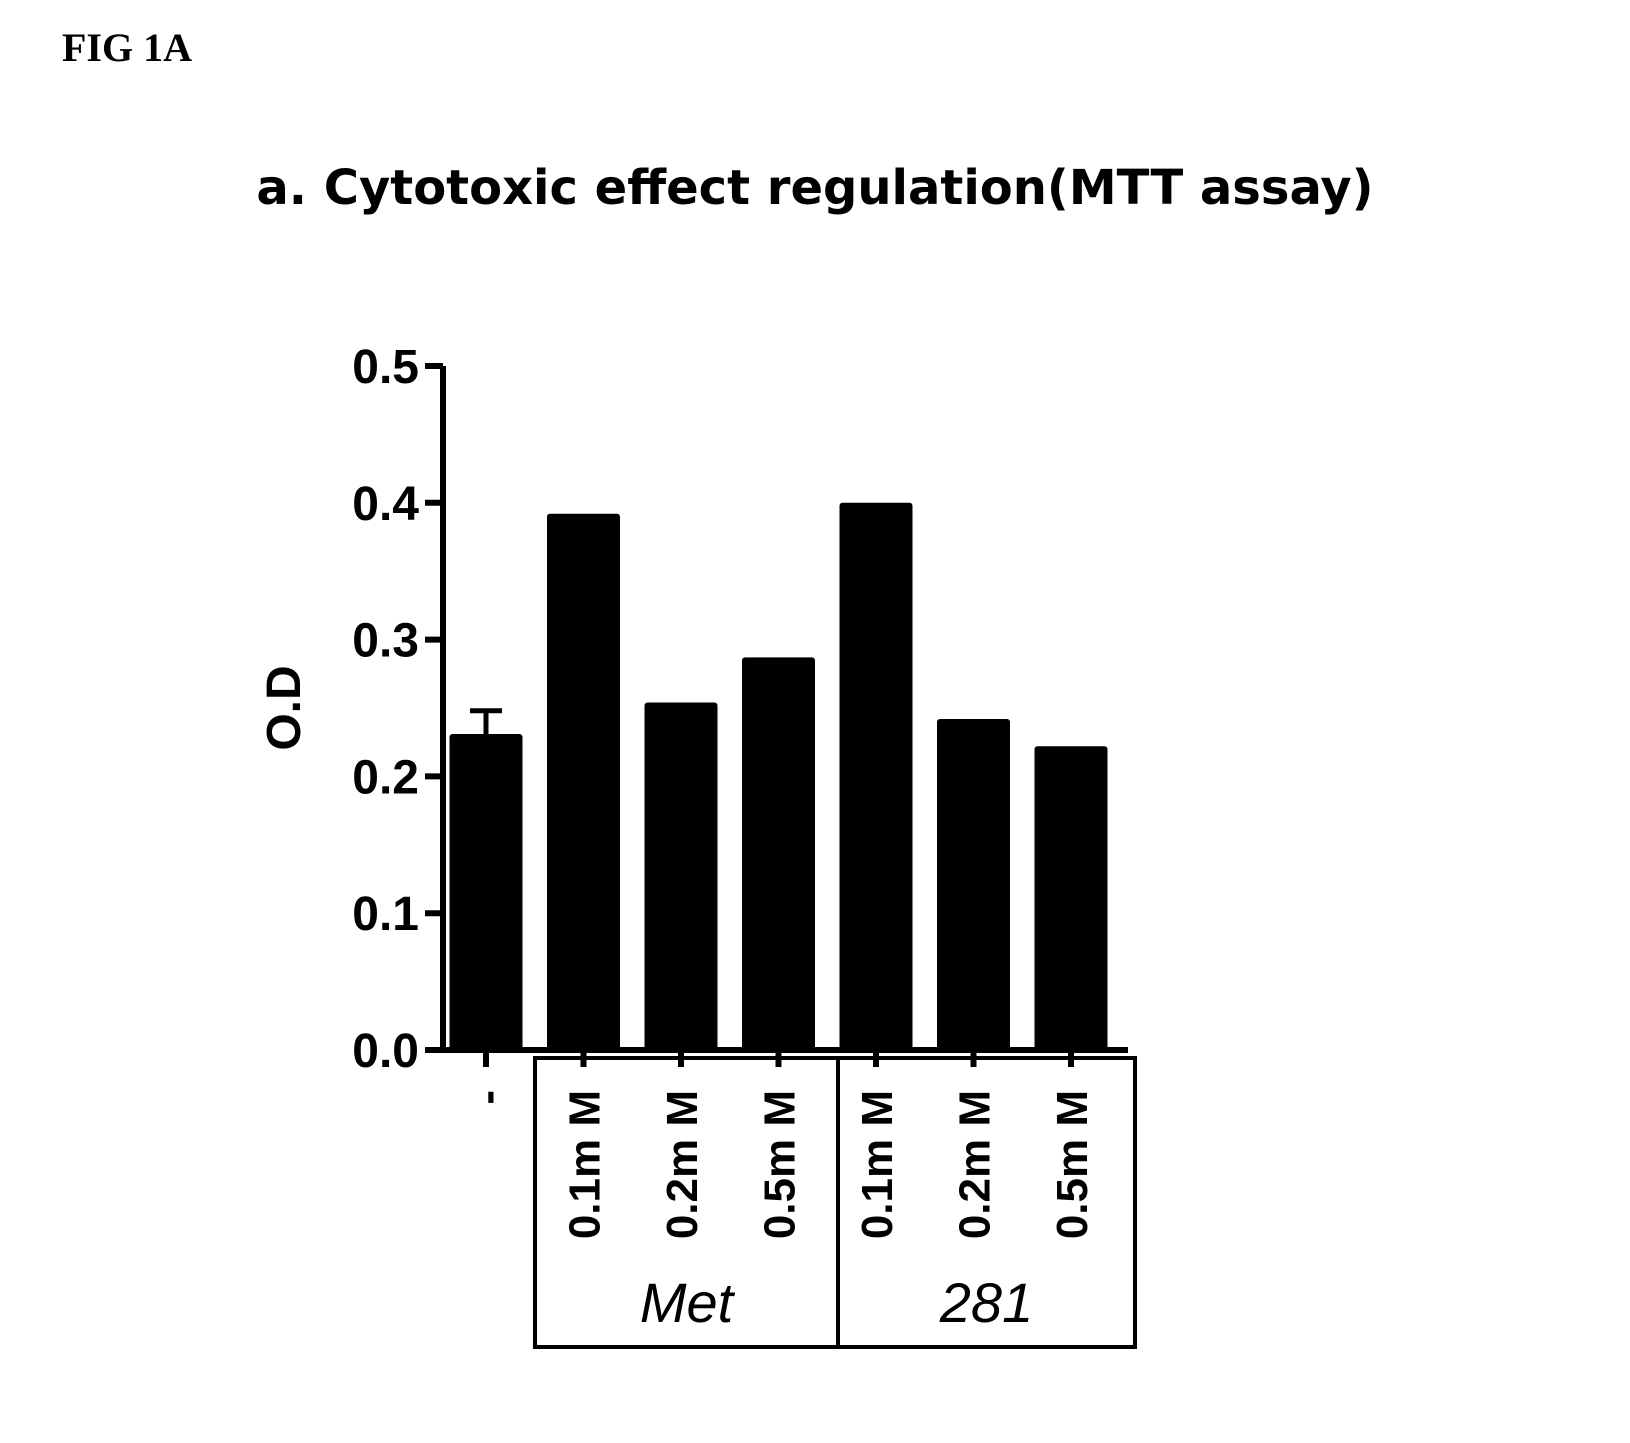 The width and height of the screenshot is (1630, 1443). I want to click on y-tick-label: 0.3, so click(385, 641).